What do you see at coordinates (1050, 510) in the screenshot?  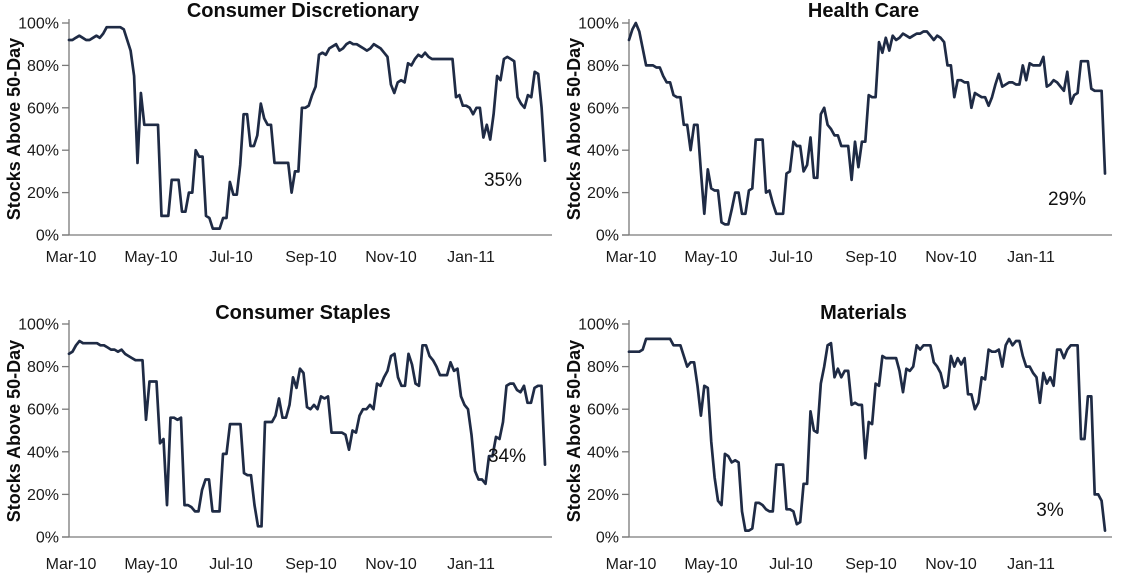 I see `last-value-label: 3%` at bounding box center [1050, 510].